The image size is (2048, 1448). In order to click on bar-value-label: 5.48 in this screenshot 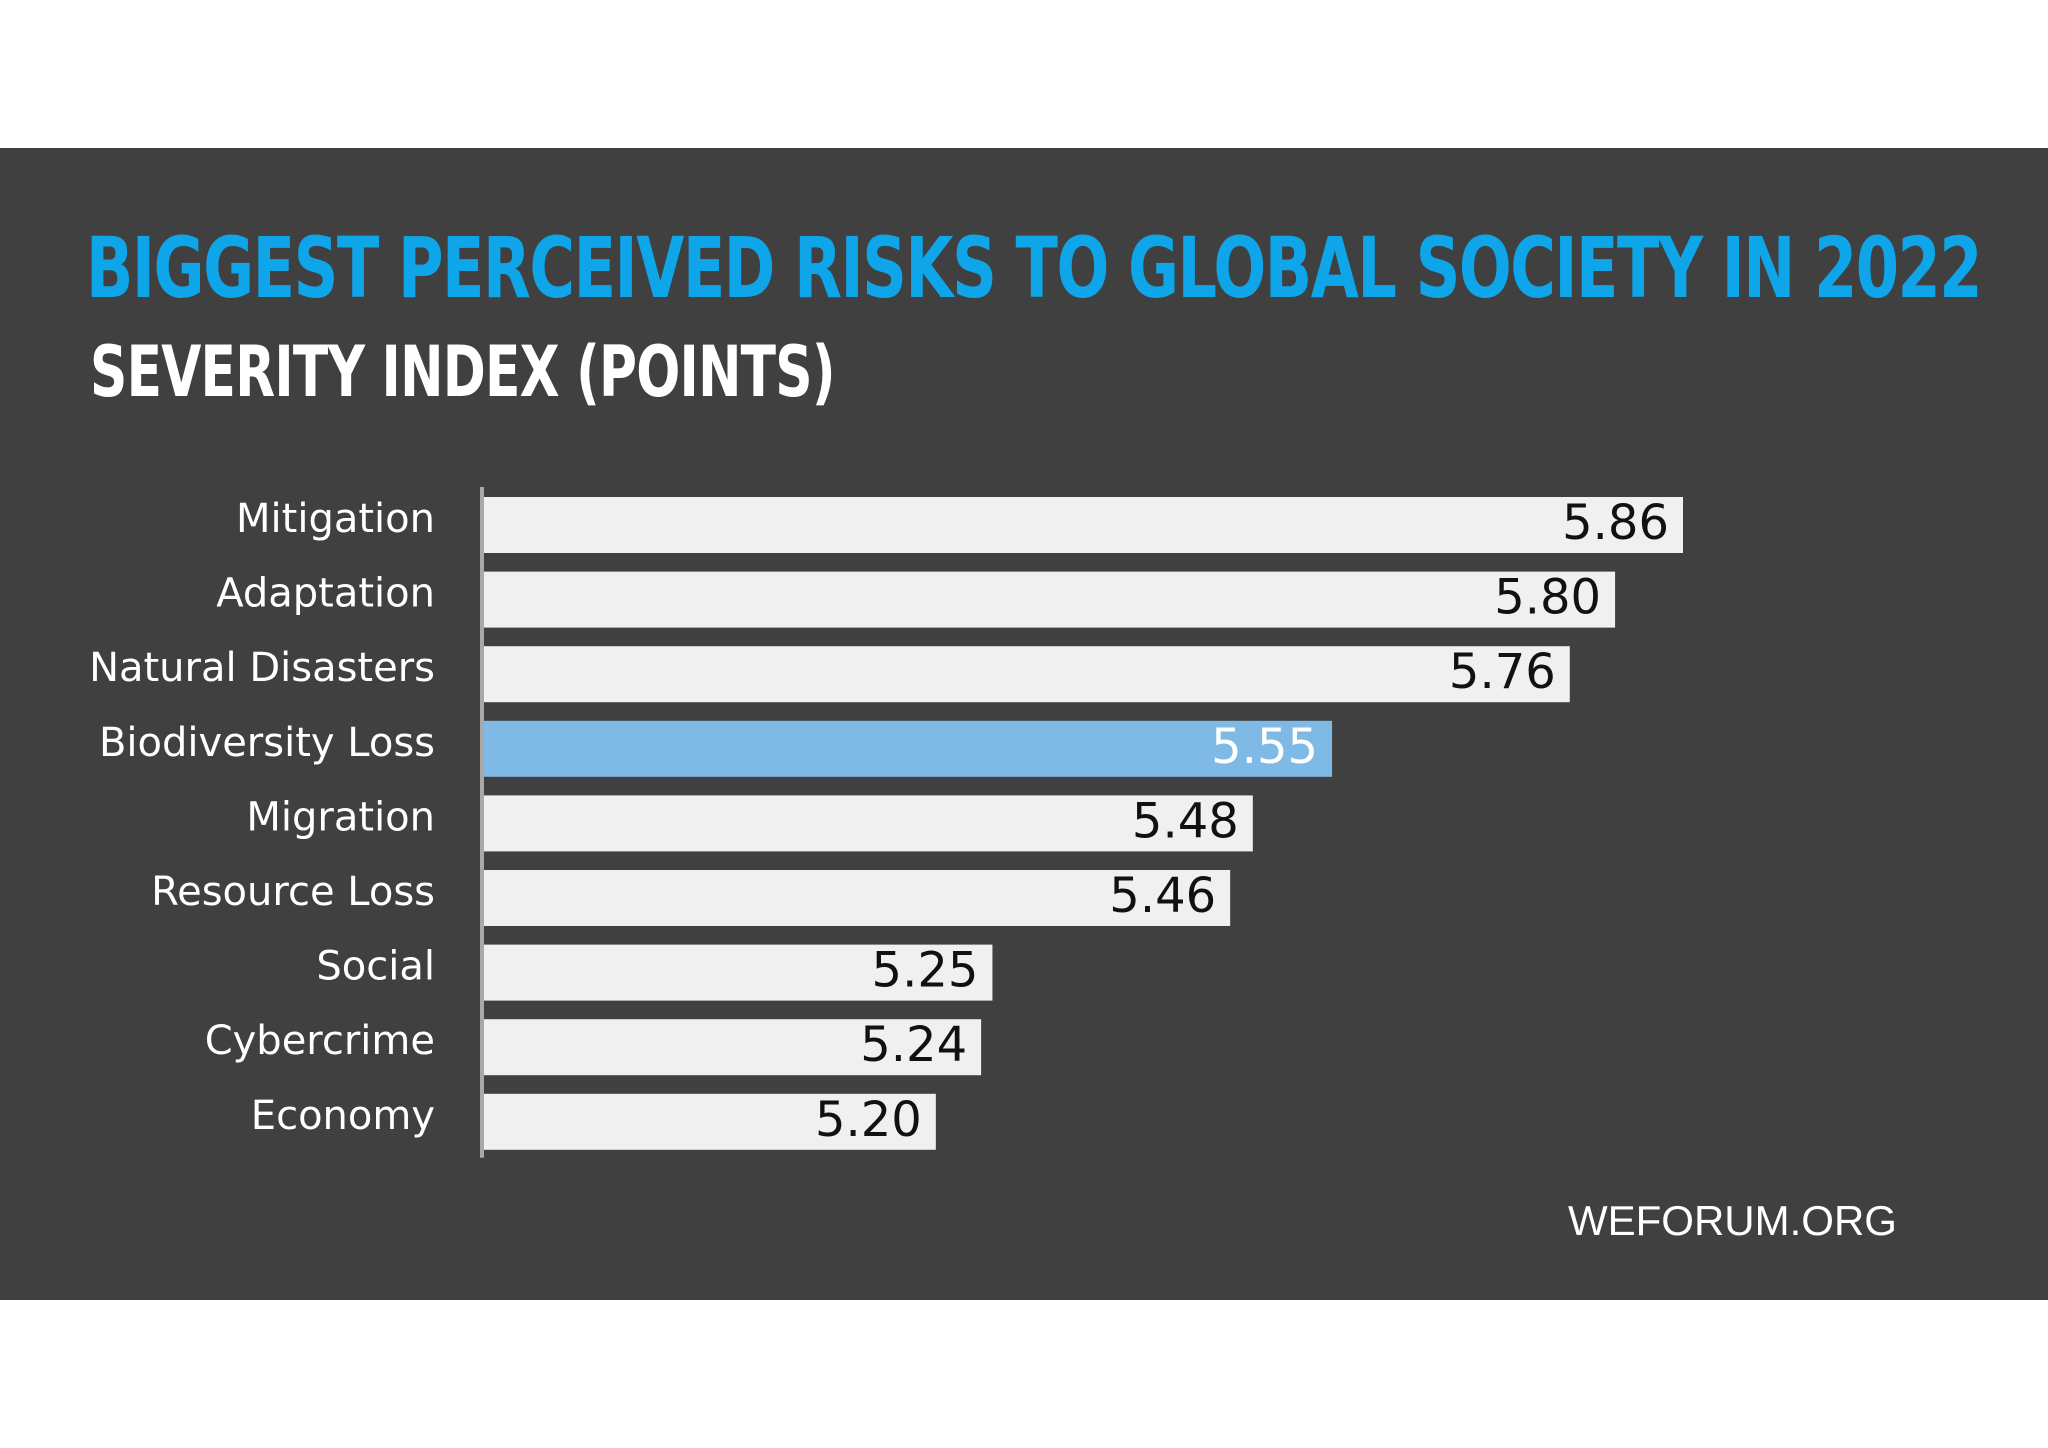, I will do `click(1185, 821)`.